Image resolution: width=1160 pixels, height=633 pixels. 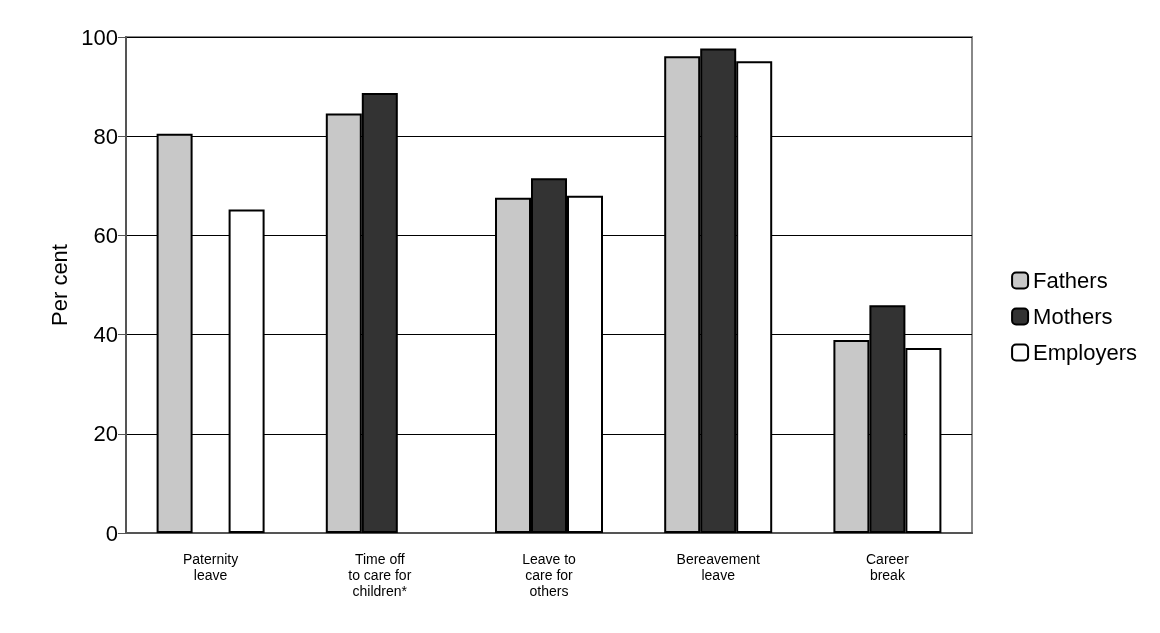 I want to click on x-tick-label: Bereavement leave, so click(x=718, y=567).